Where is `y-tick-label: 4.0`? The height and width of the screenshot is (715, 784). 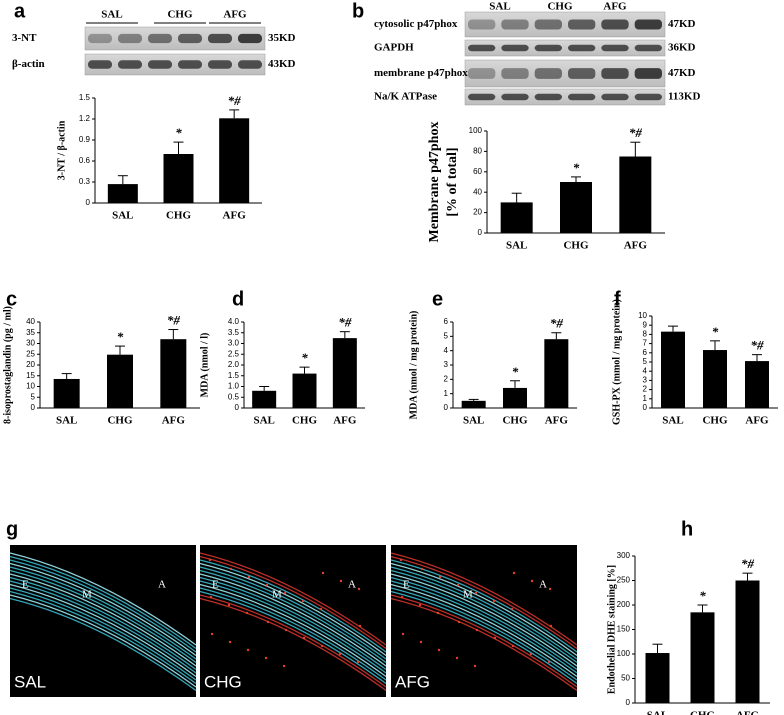
y-tick-label: 4.0 is located at coordinates (234, 321).